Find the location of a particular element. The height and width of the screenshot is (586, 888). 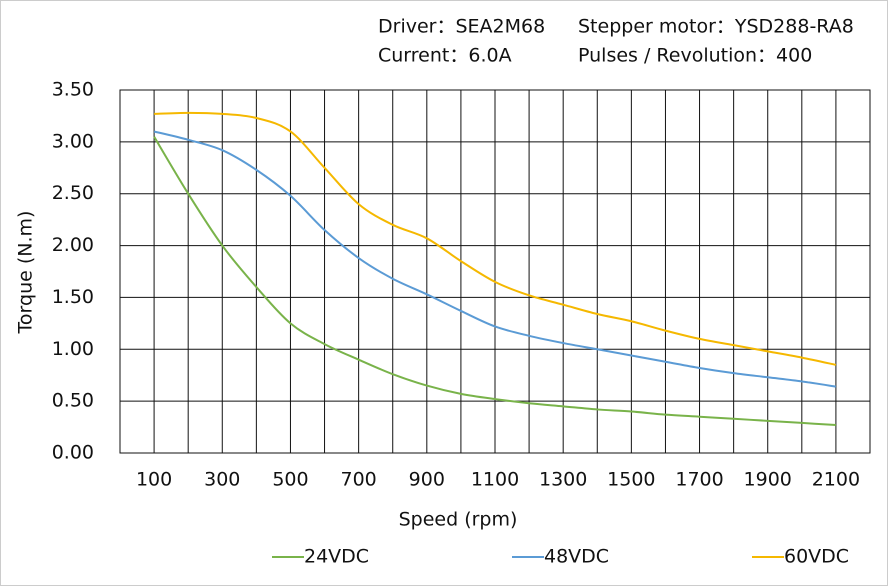

x-tick-label: 2100 is located at coordinates (836, 480).